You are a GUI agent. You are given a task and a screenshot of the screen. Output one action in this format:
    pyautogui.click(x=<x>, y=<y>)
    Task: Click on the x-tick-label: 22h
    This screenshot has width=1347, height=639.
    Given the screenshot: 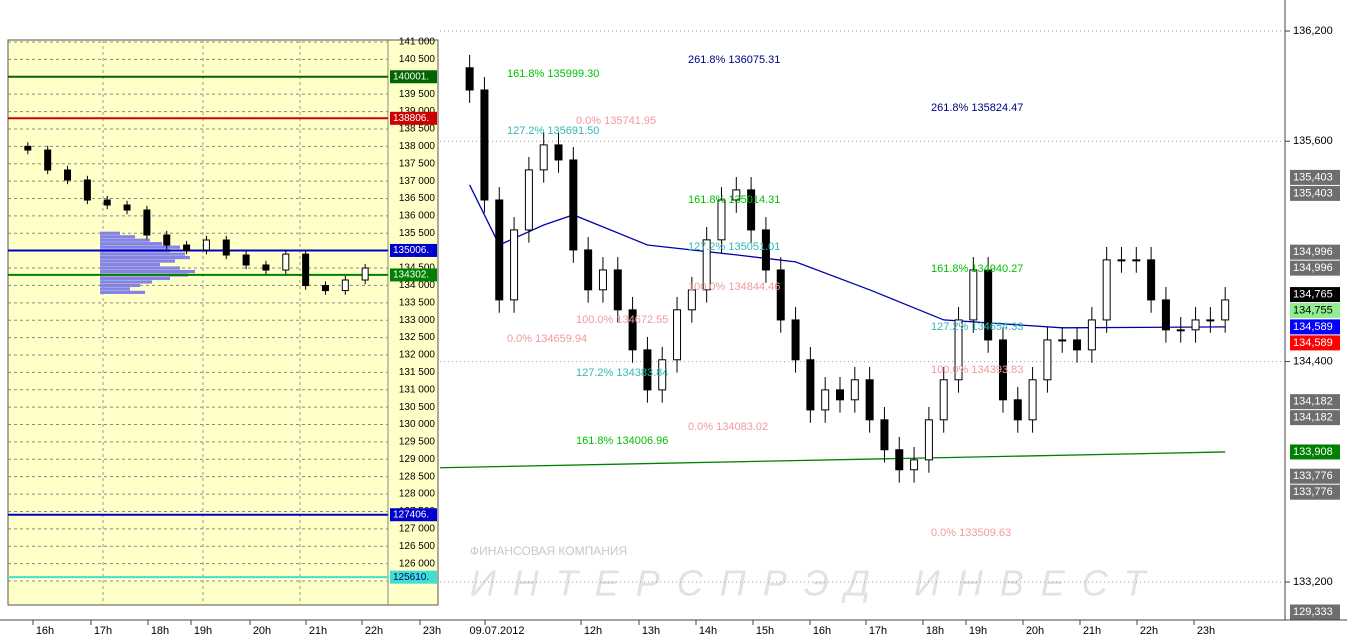 What is the action you would take?
    pyautogui.click(x=374, y=631)
    